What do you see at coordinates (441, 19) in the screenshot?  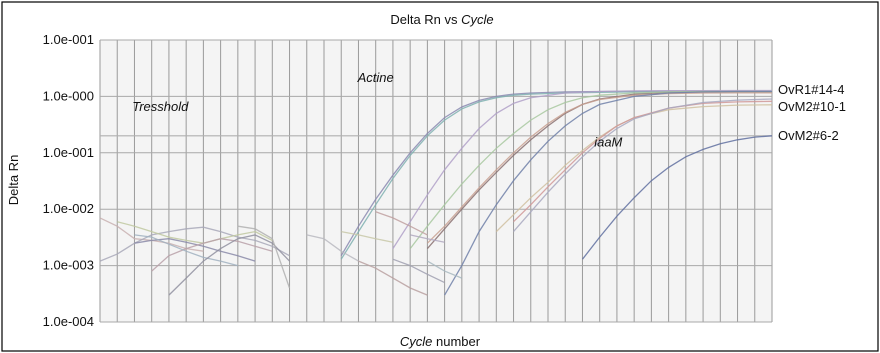 I see `chart-title: Delta Rn vs Cycle` at bounding box center [441, 19].